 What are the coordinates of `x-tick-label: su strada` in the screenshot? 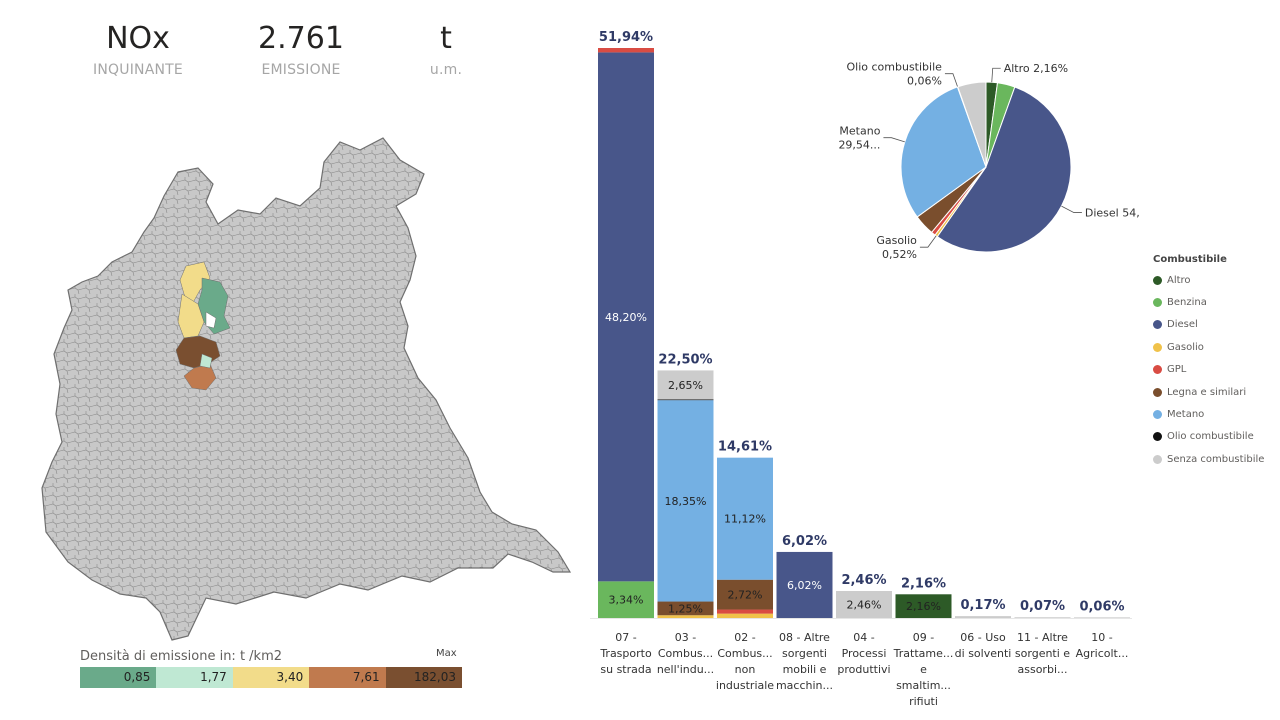 It's located at (625, 669).